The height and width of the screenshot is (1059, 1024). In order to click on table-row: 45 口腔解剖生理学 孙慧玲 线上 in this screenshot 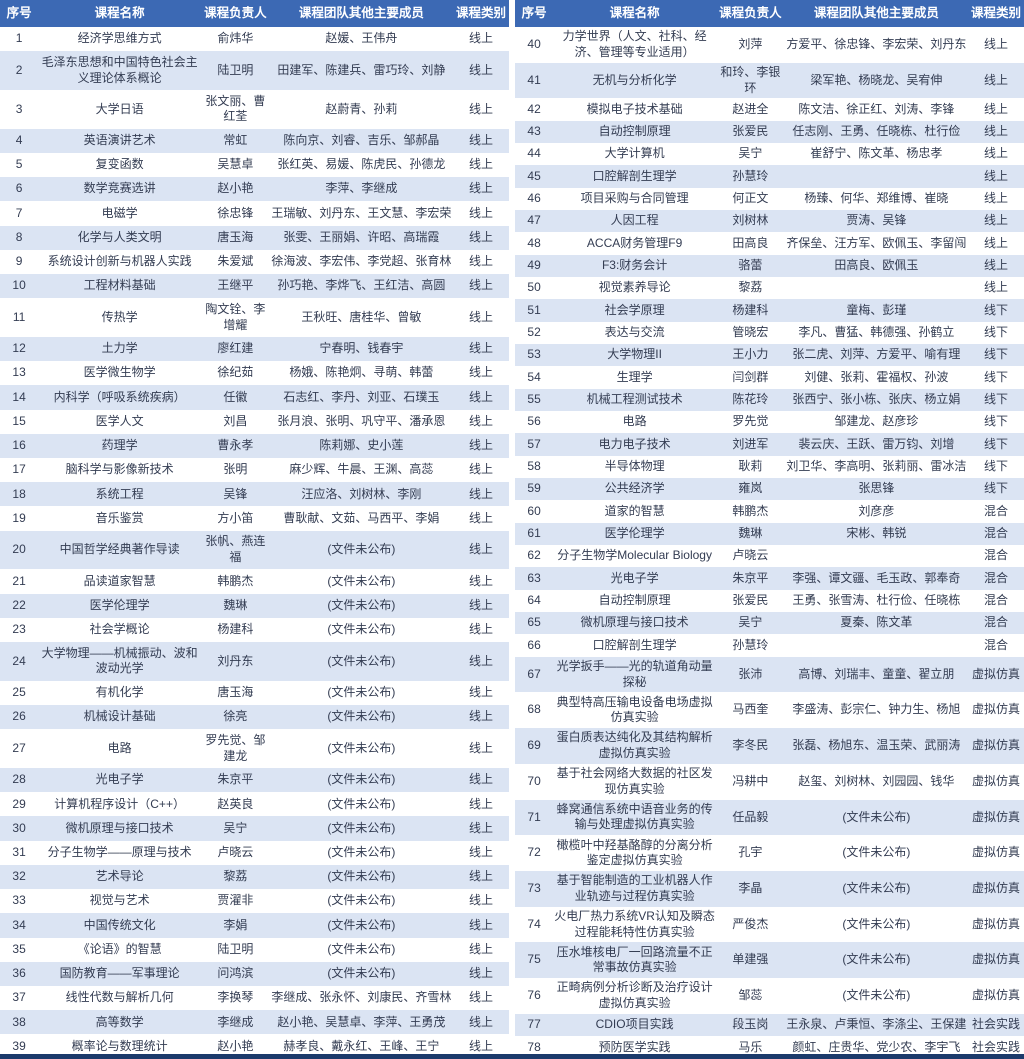, I will do `click(769, 176)`.